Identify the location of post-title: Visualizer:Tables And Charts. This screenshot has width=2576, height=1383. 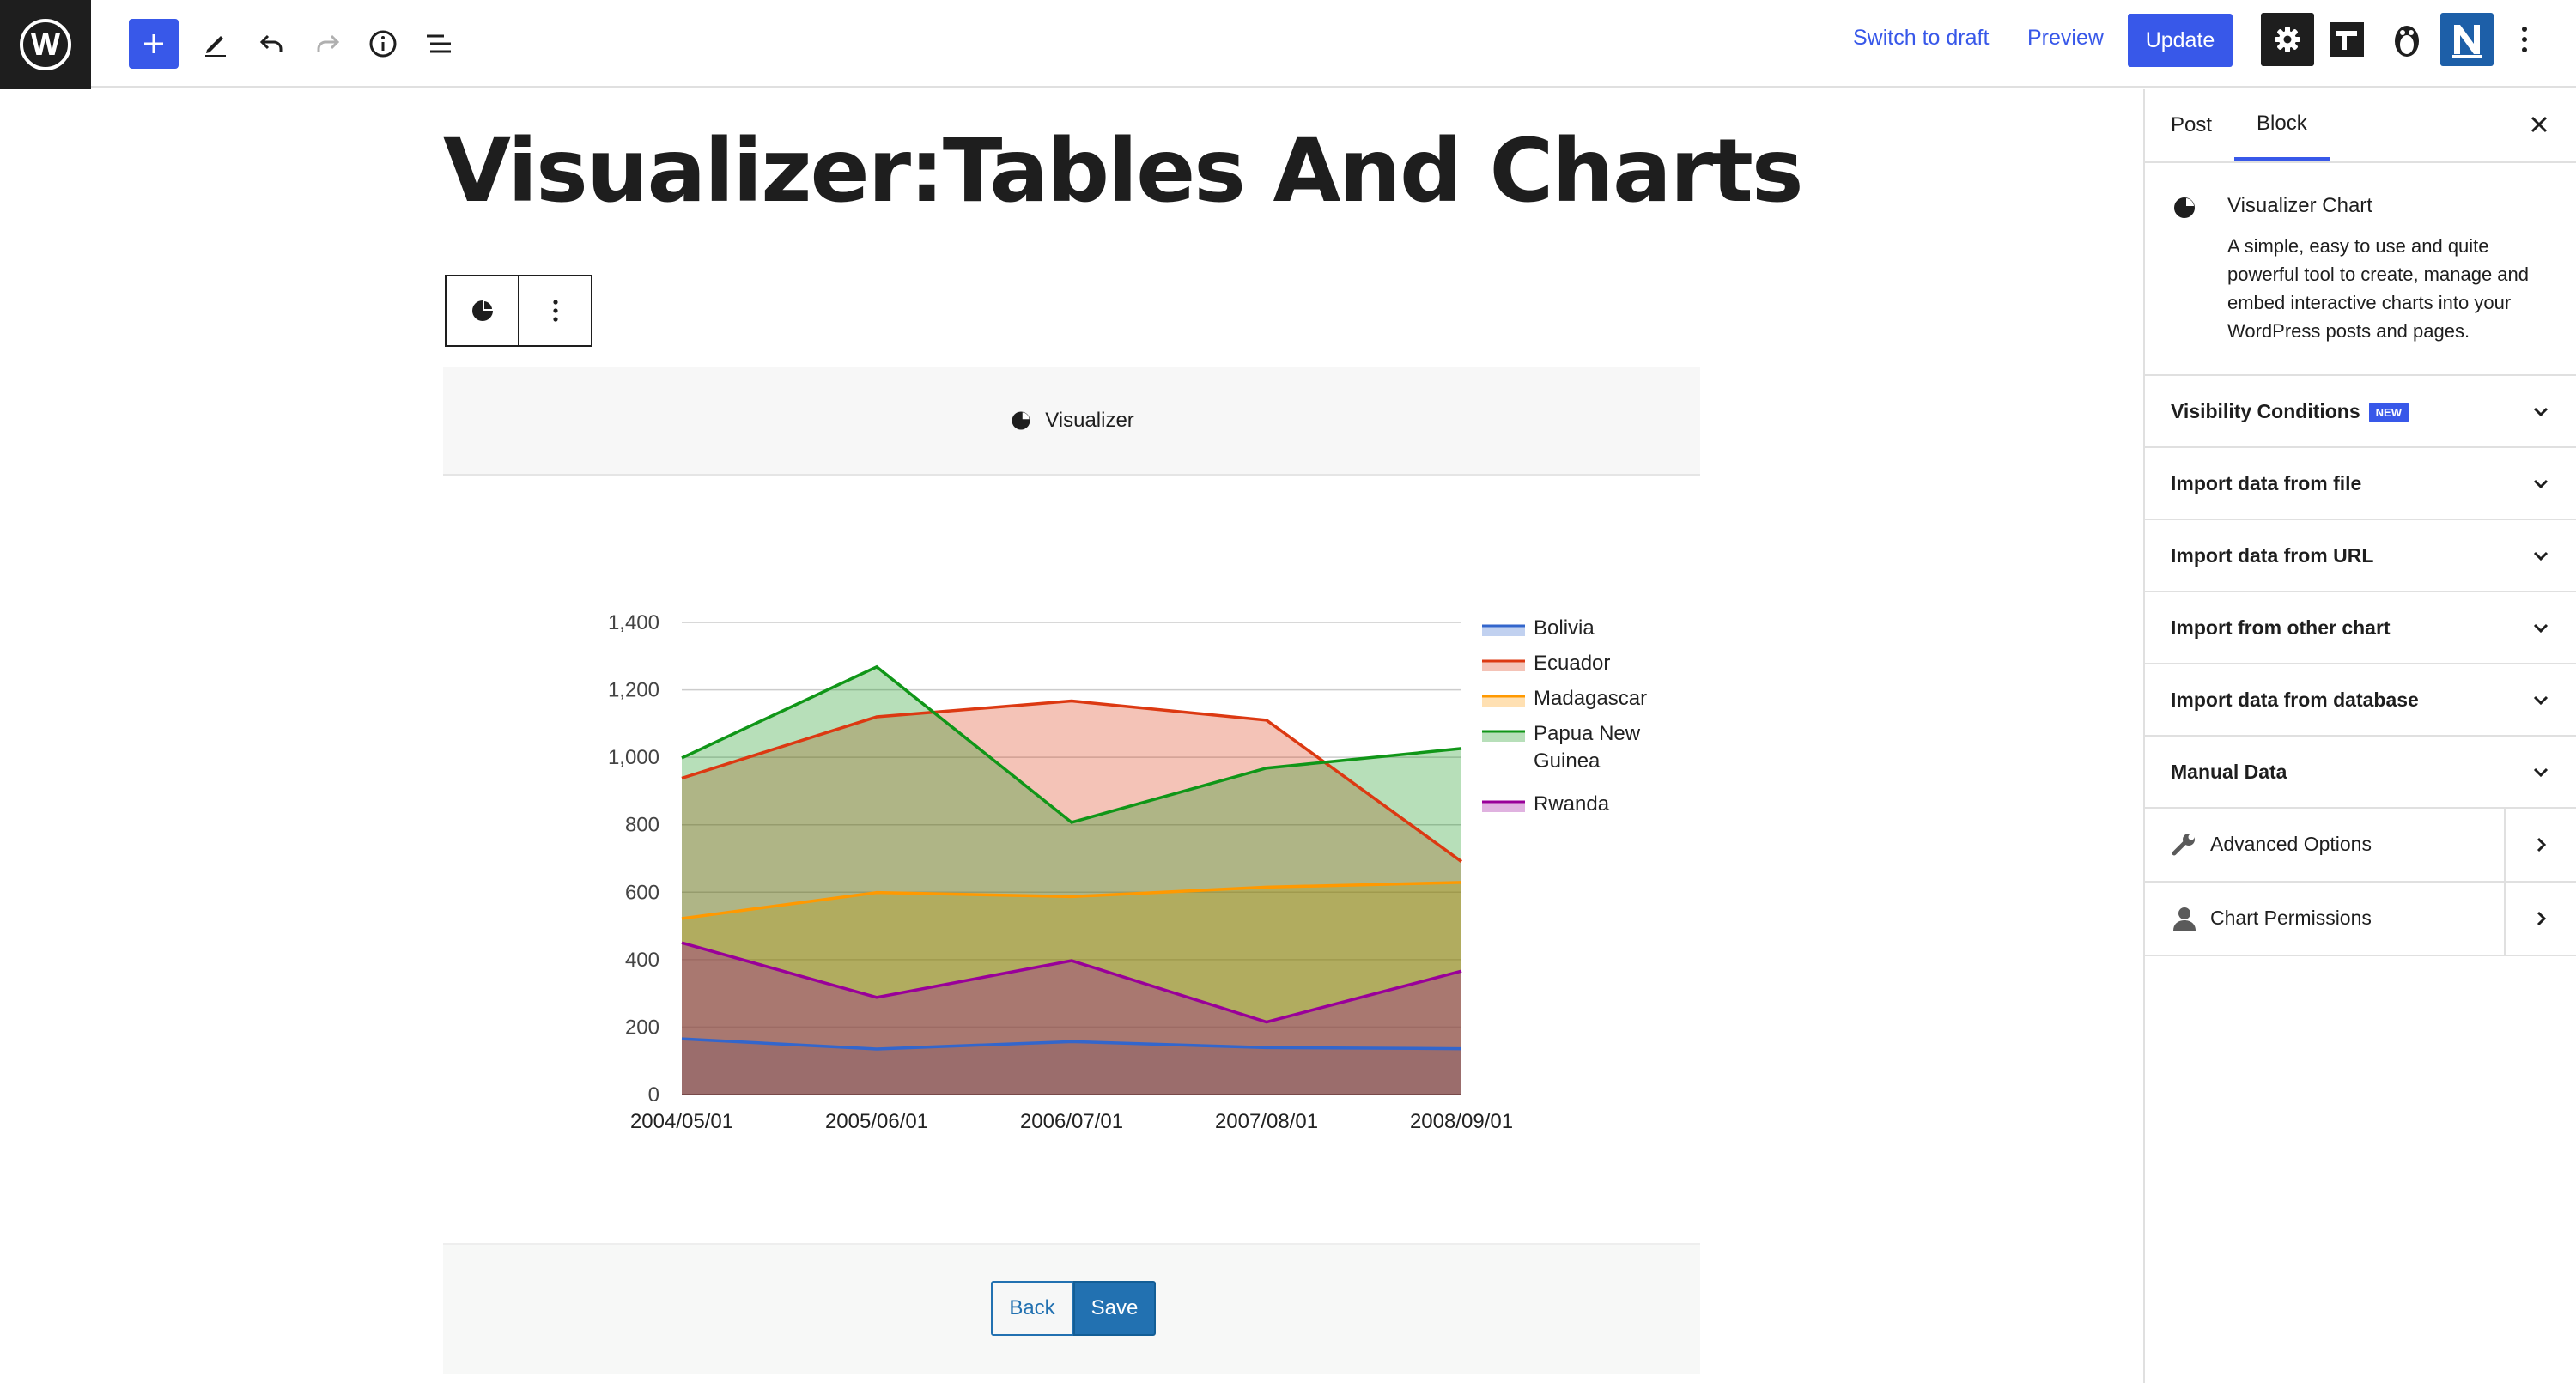
(1123, 171).